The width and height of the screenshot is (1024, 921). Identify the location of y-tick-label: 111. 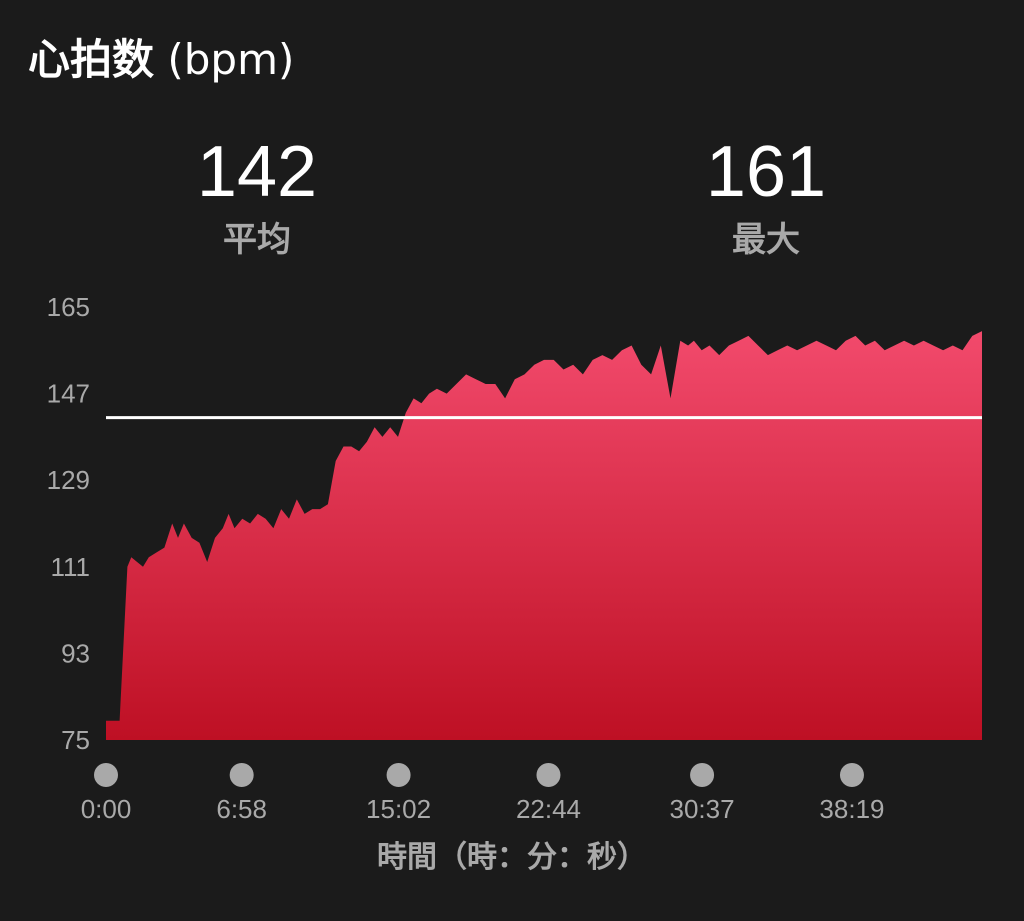
(70, 567).